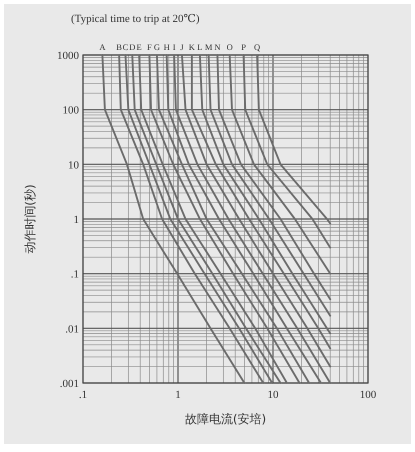 The image size is (415, 452). I want to click on series-label: N, so click(217, 47).